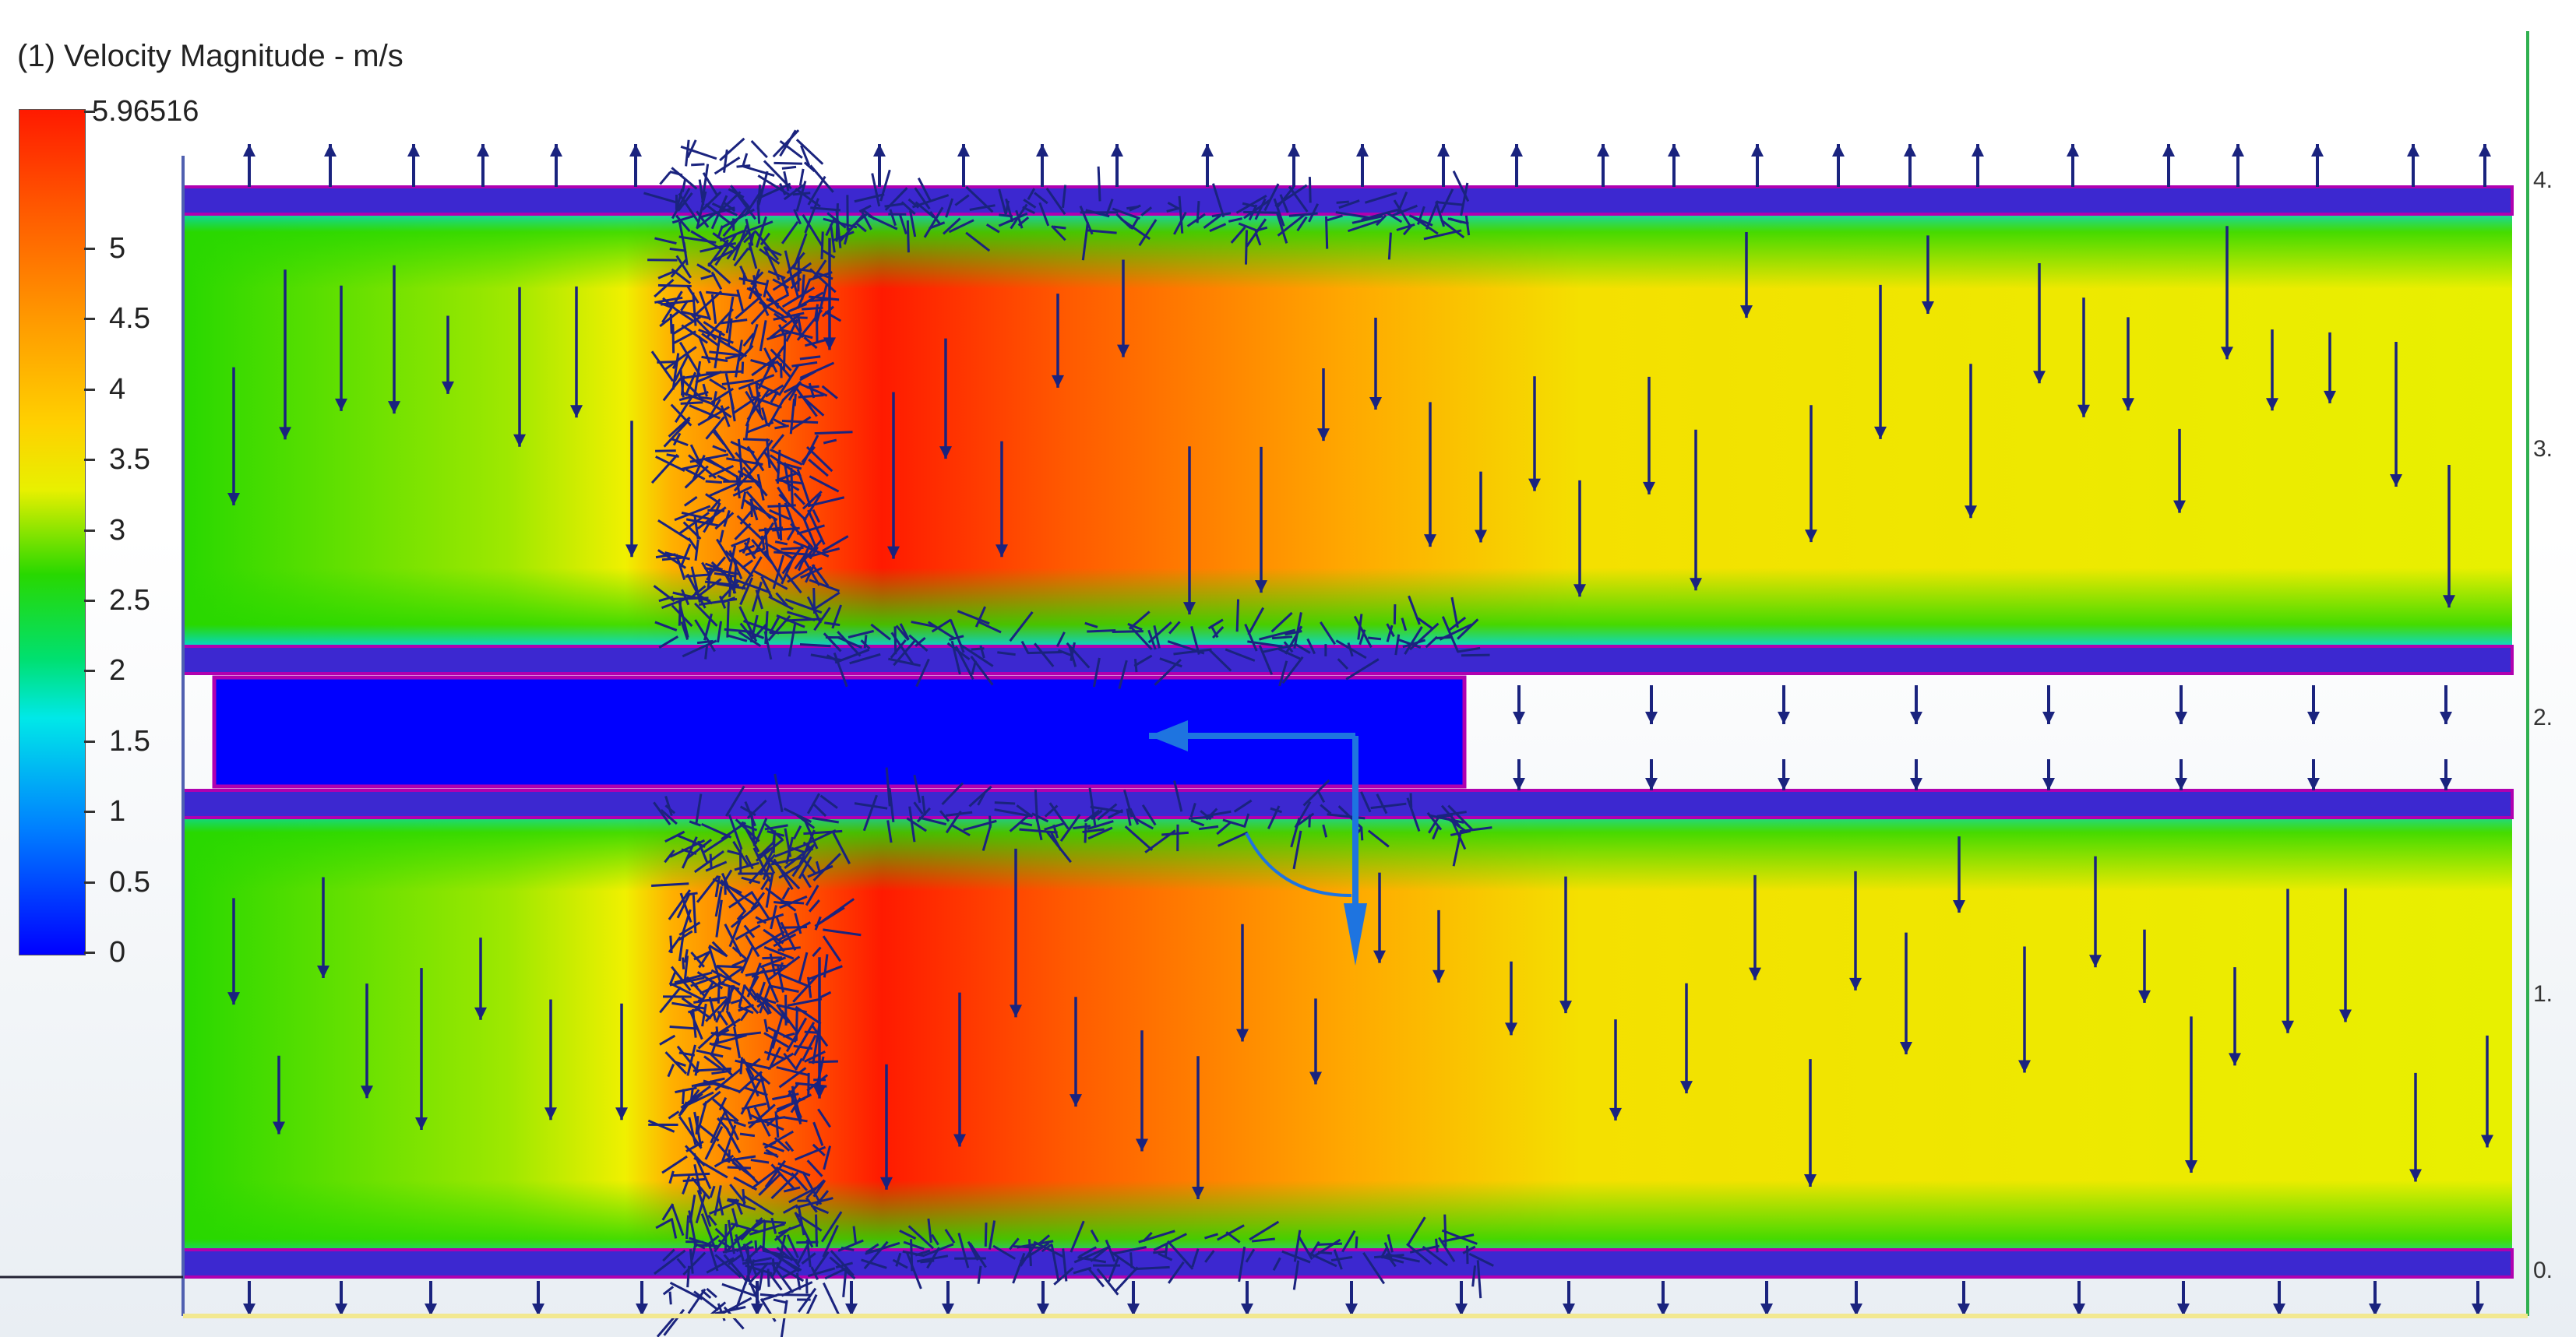  What do you see at coordinates (1258, 843) in the screenshot?
I see `view-direction-icon` at bounding box center [1258, 843].